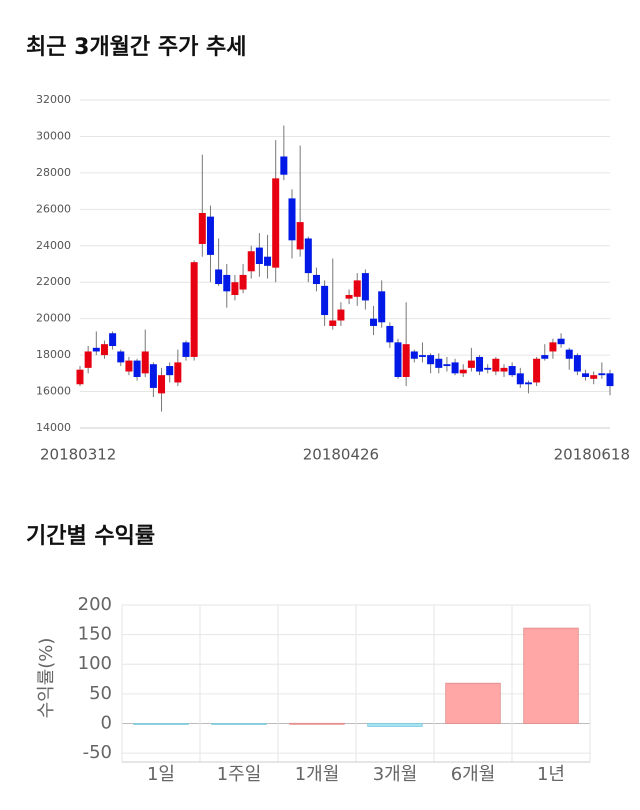  I want to click on y-tick-label: 50, so click(100, 693).